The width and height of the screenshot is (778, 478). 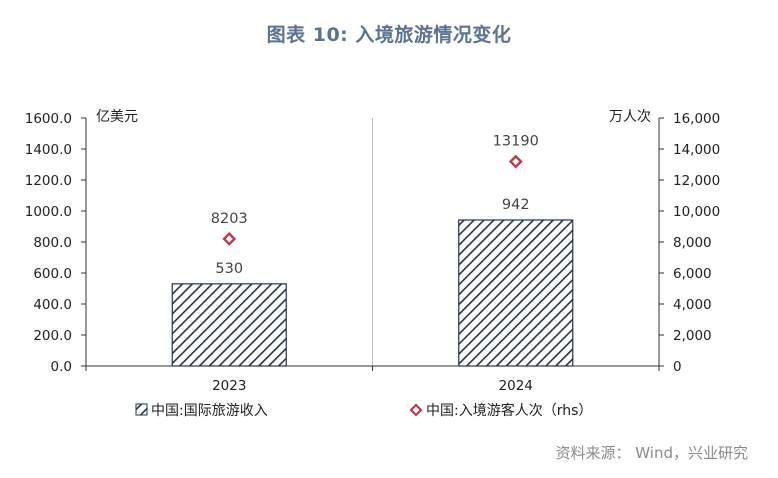 What do you see at coordinates (52, 336) in the screenshot?
I see `left-tick-label: 200.0` at bounding box center [52, 336].